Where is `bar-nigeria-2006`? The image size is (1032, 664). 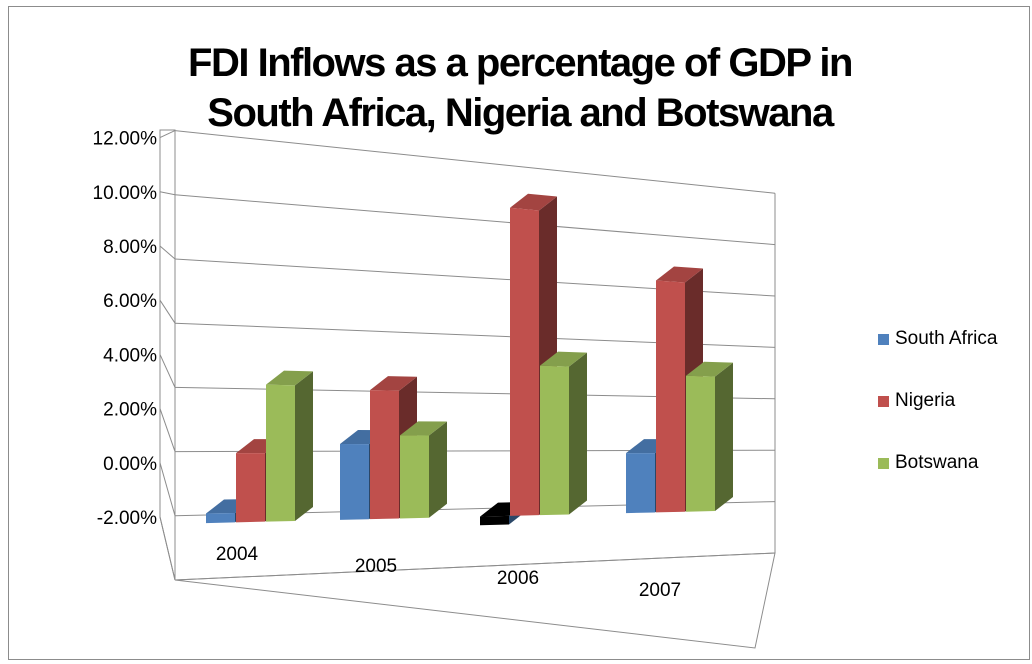
bar-nigeria-2006 is located at coordinates (524, 361).